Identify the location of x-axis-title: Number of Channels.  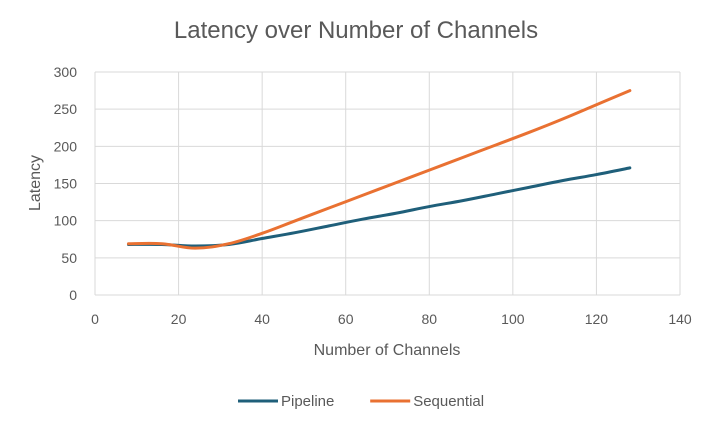
(387, 350).